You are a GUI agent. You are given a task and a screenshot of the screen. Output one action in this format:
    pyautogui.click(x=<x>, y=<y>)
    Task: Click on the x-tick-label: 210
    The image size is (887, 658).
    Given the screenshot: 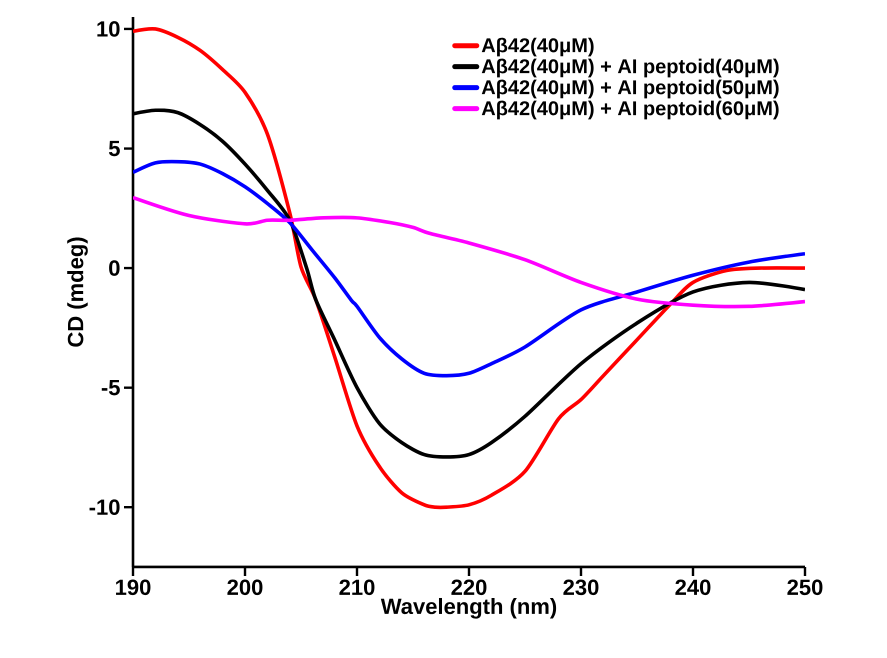 What is the action you would take?
    pyautogui.click(x=356, y=588)
    